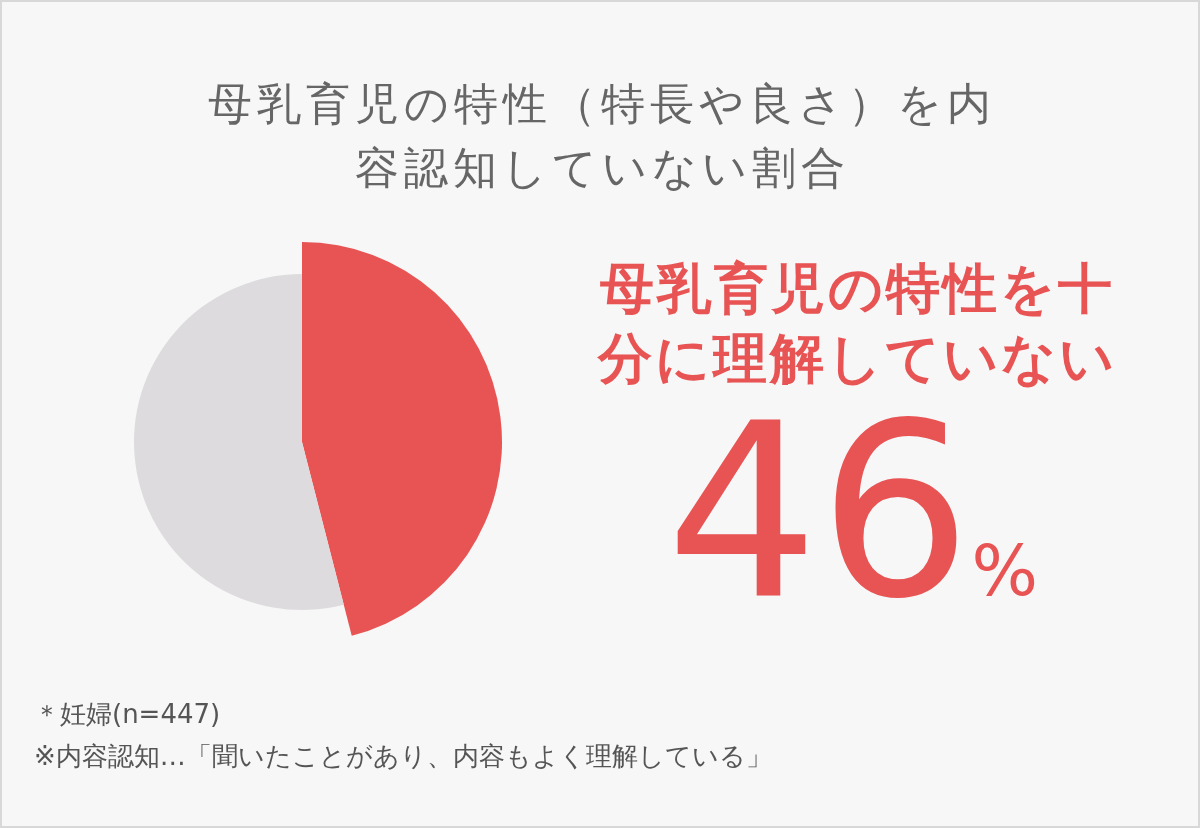  Describe the element at coordinates (127, 714) in the screenshot. I see `text: ＊妊婦(n=447)` at that location.